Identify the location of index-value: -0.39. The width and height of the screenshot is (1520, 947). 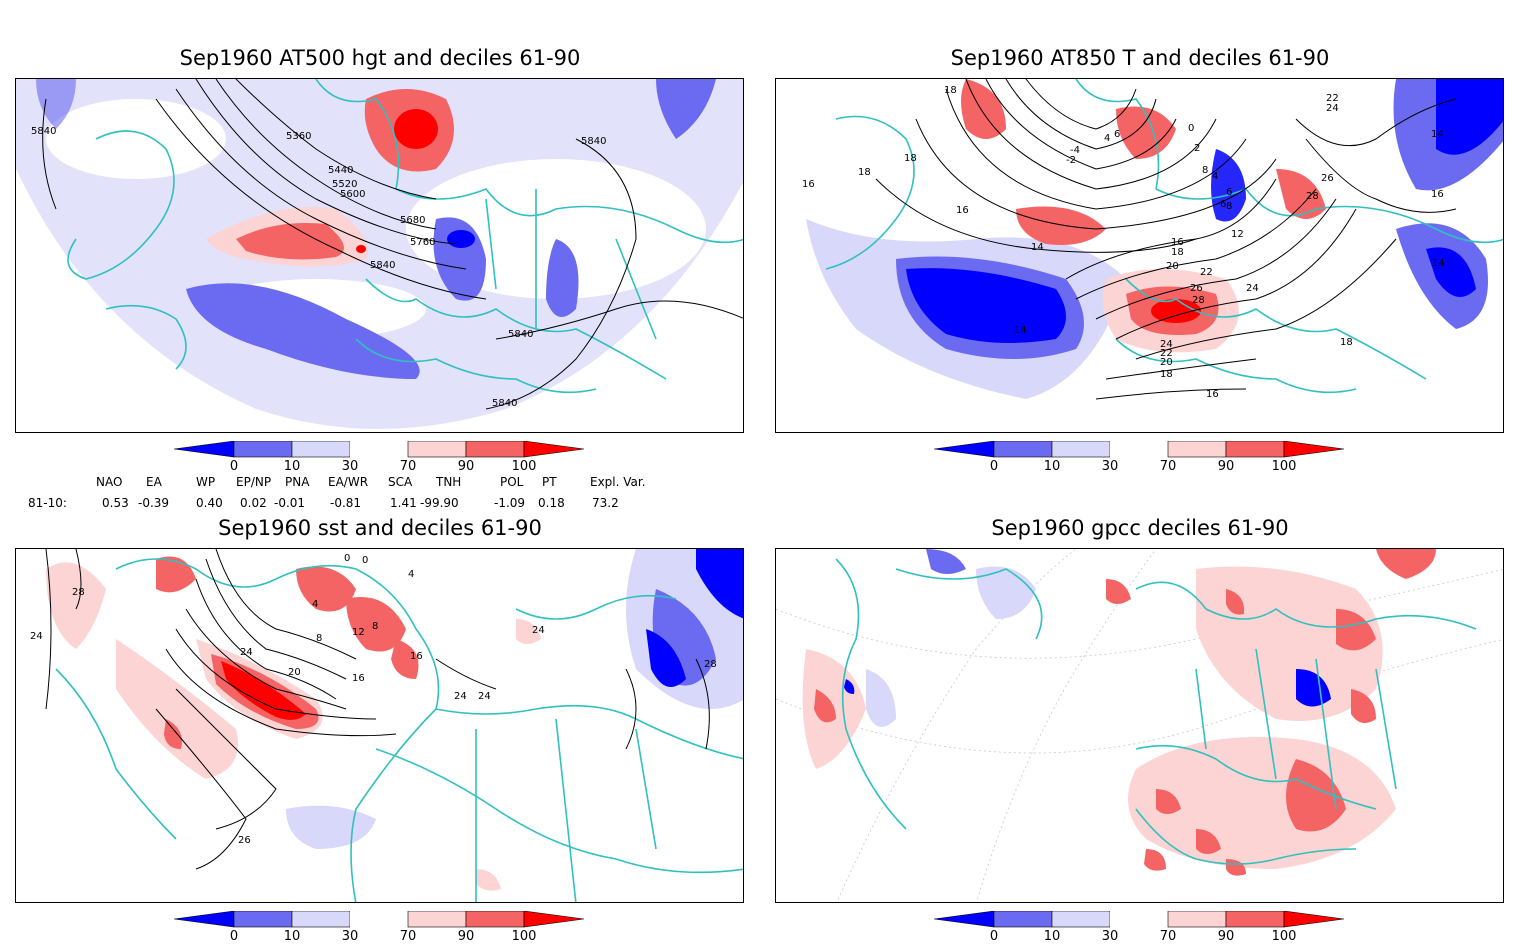
(154, 503).